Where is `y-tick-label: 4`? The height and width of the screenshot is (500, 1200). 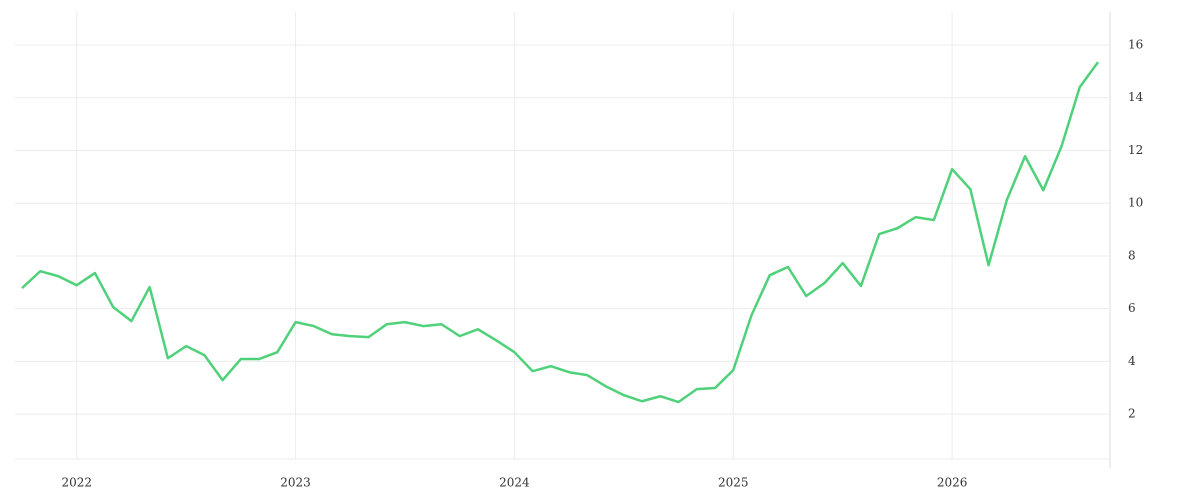 y-tick-label: 4 is located at coordinates (1132, 361).